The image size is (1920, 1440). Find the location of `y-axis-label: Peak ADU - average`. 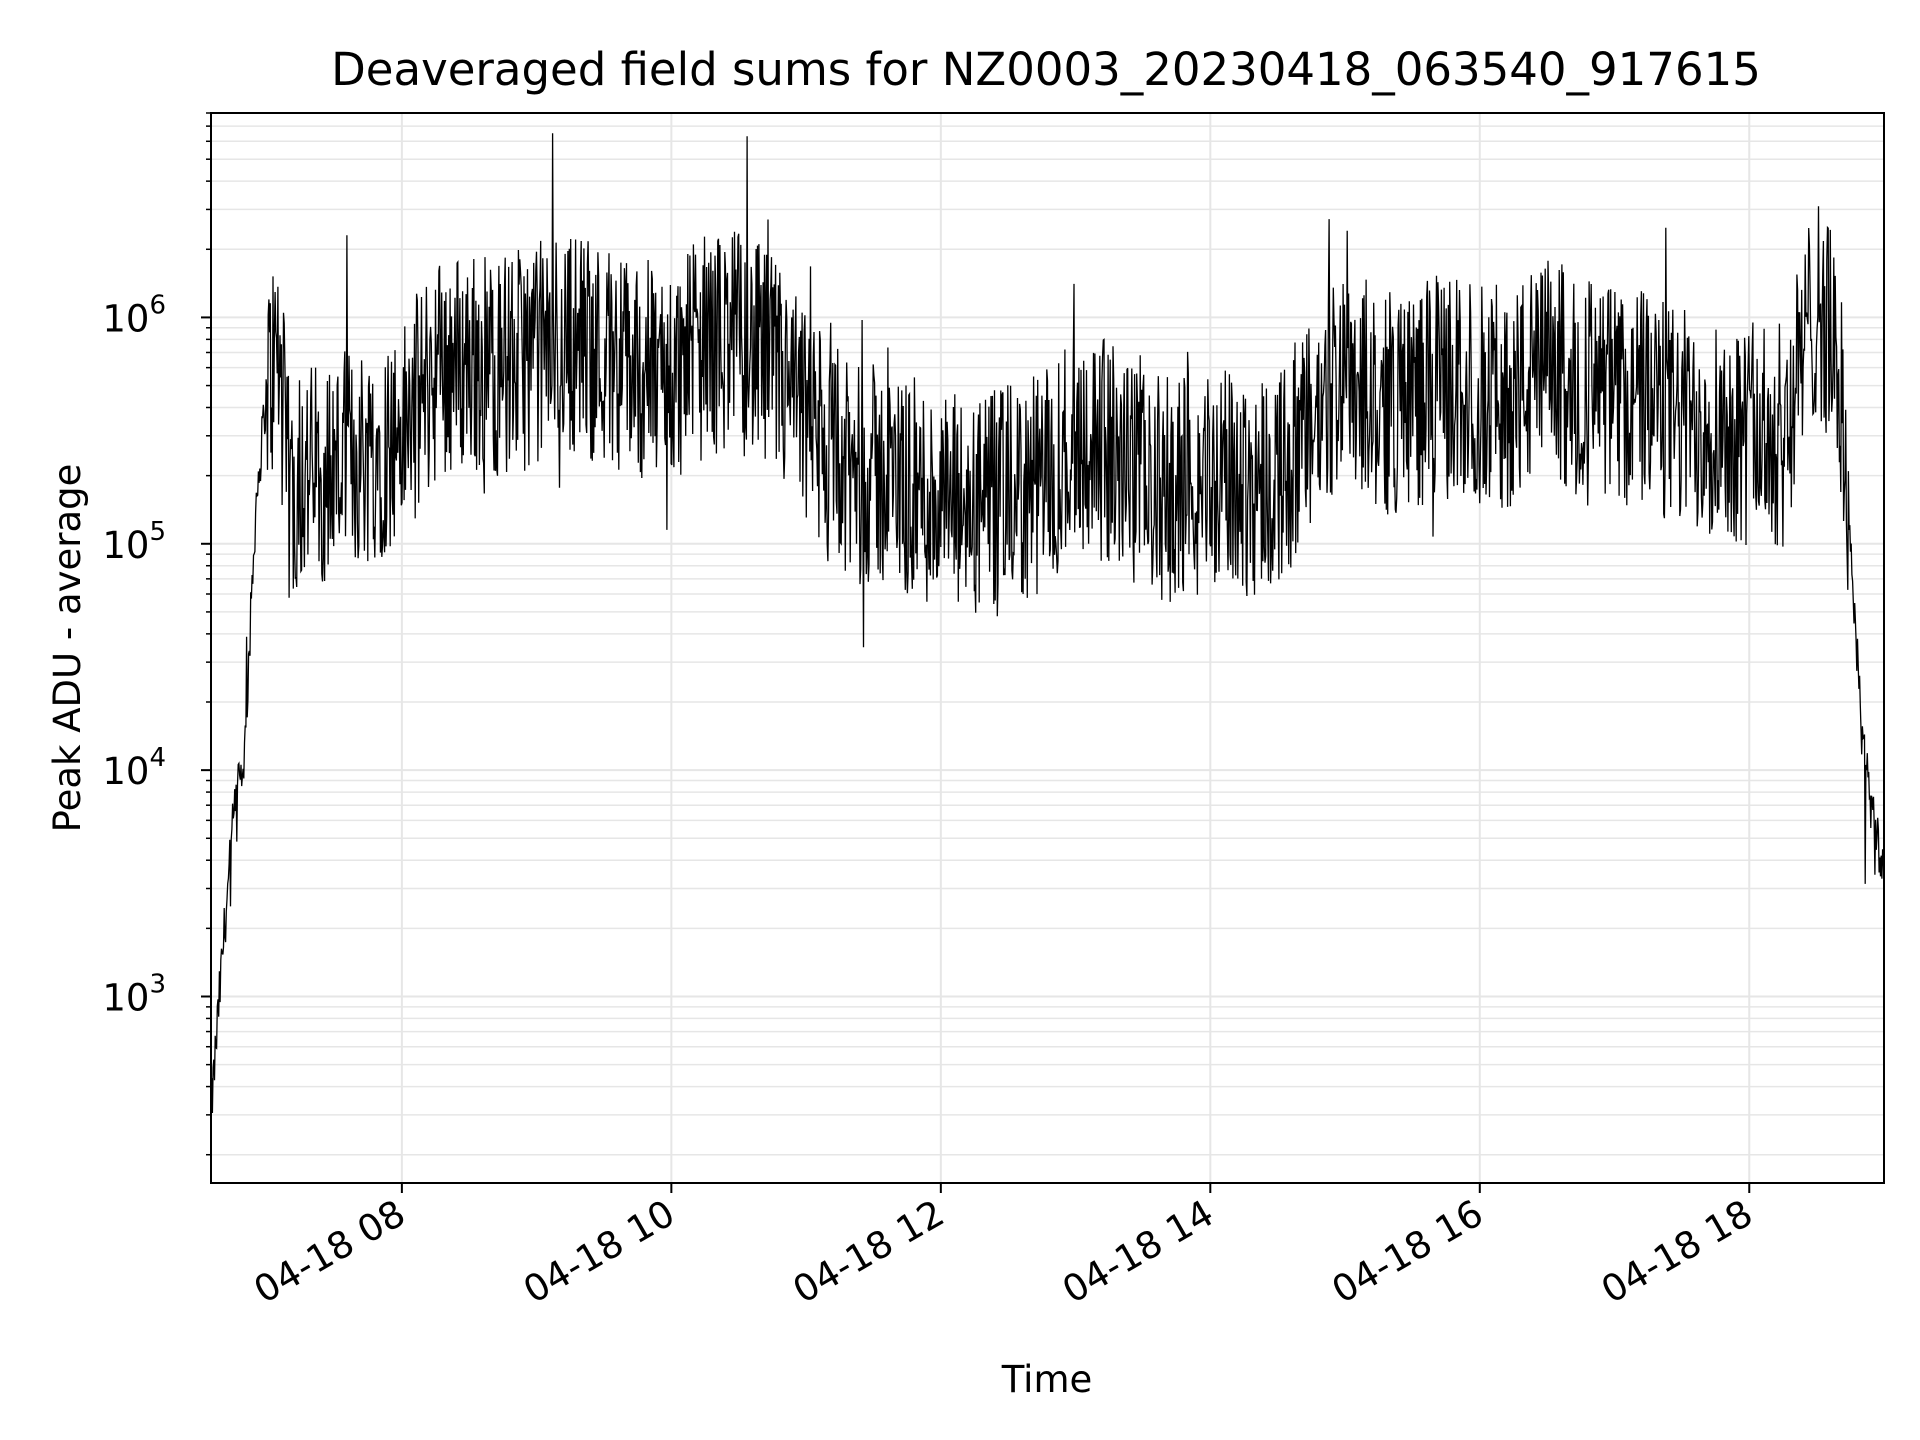

y-axis-label: Peak ADU - average is located at coordinates (67, 648).